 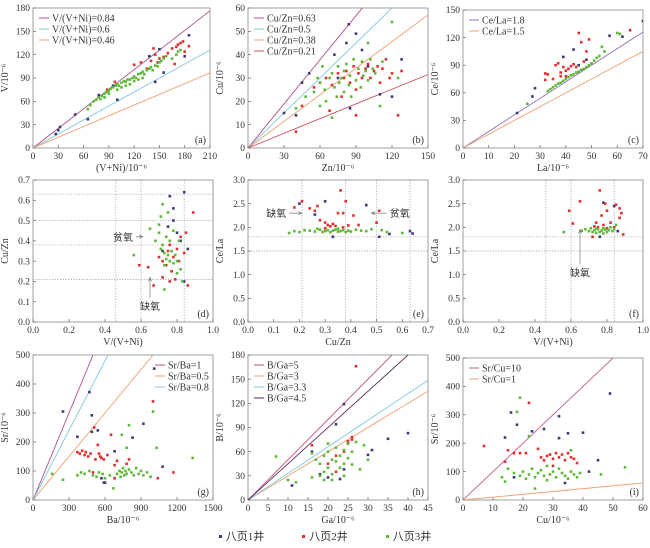 What do you see at coordinates (69, 509) in the screenshot?
I see `x-tick-label: 300` at bounding box center [69, 509].